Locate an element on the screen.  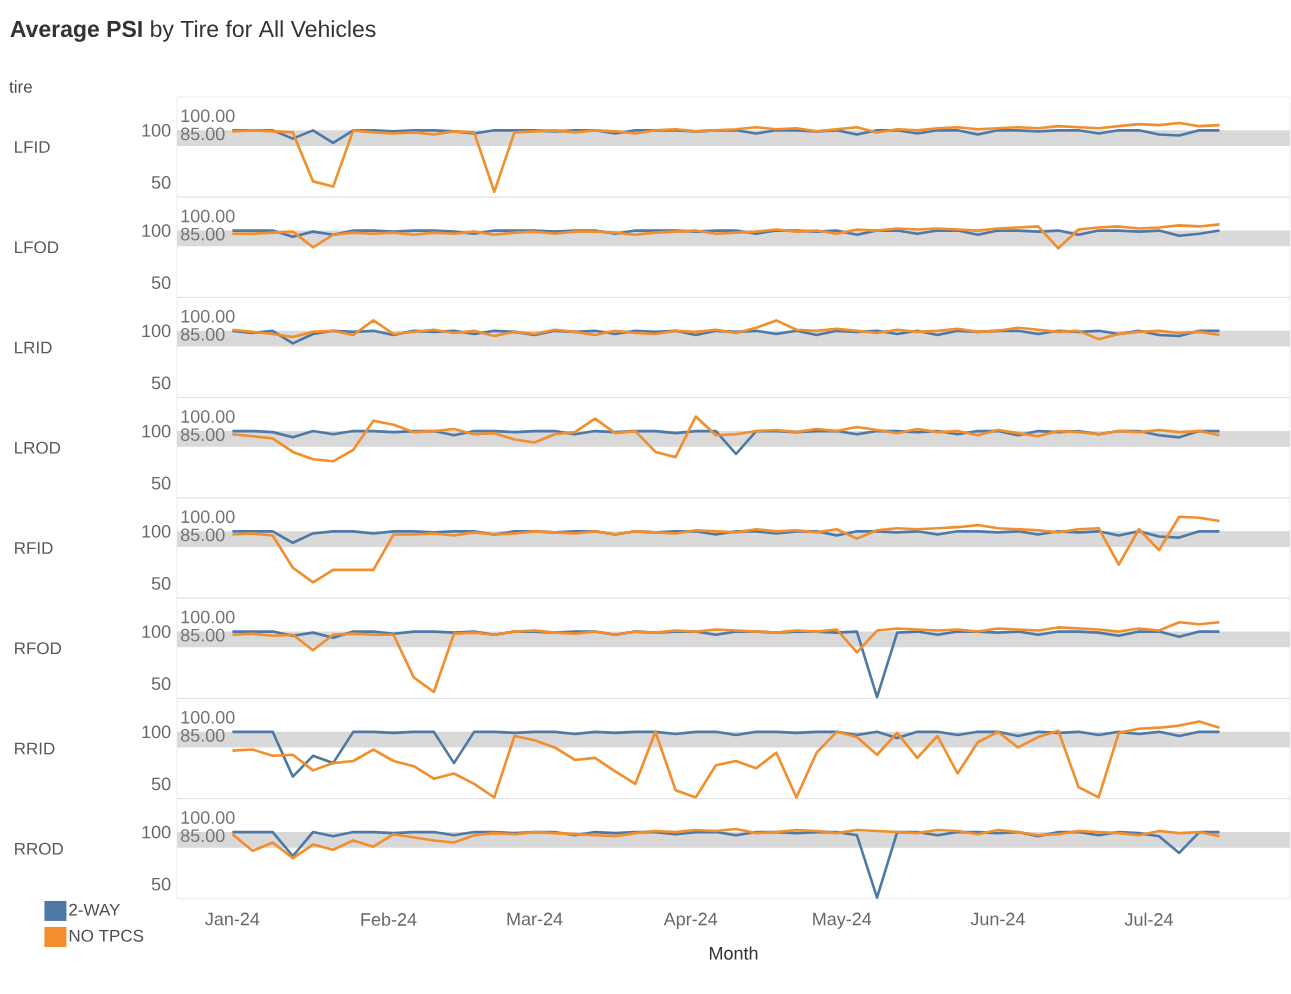
y-axis-title: RROD is located at coordinates (39, 848).